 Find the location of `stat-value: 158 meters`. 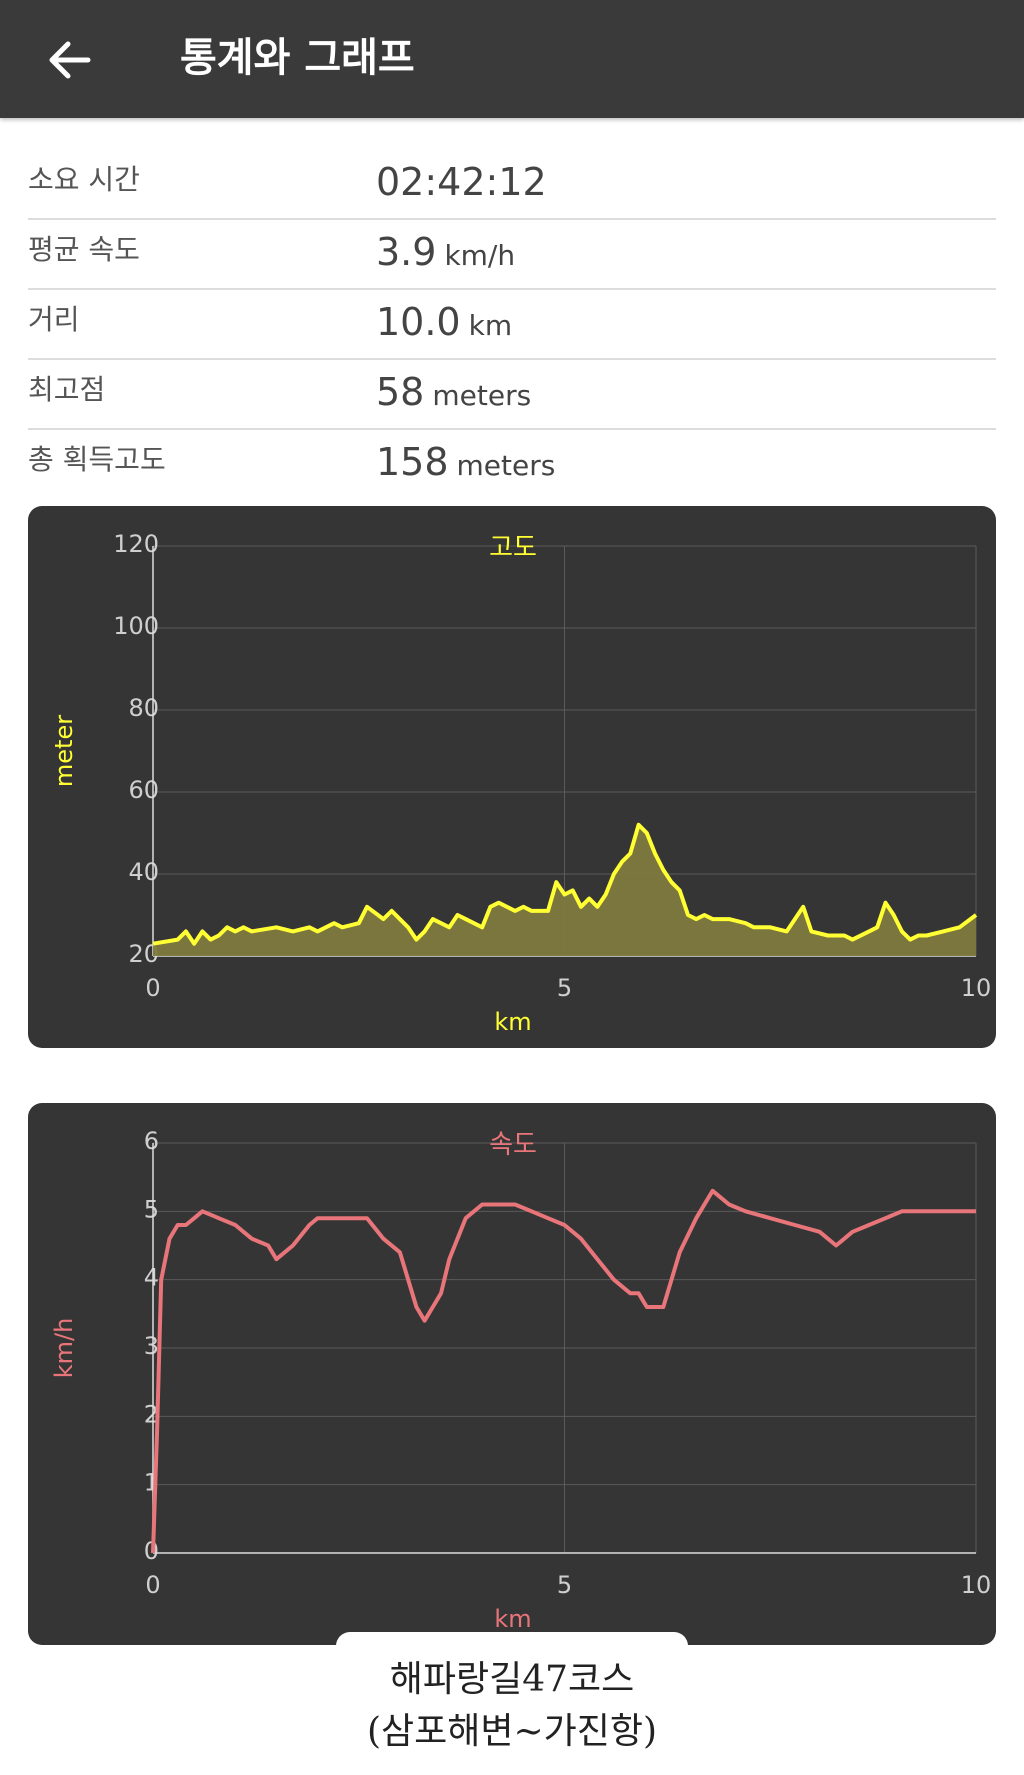

stat-value: 158 meters is located at coordinates (465, 466).